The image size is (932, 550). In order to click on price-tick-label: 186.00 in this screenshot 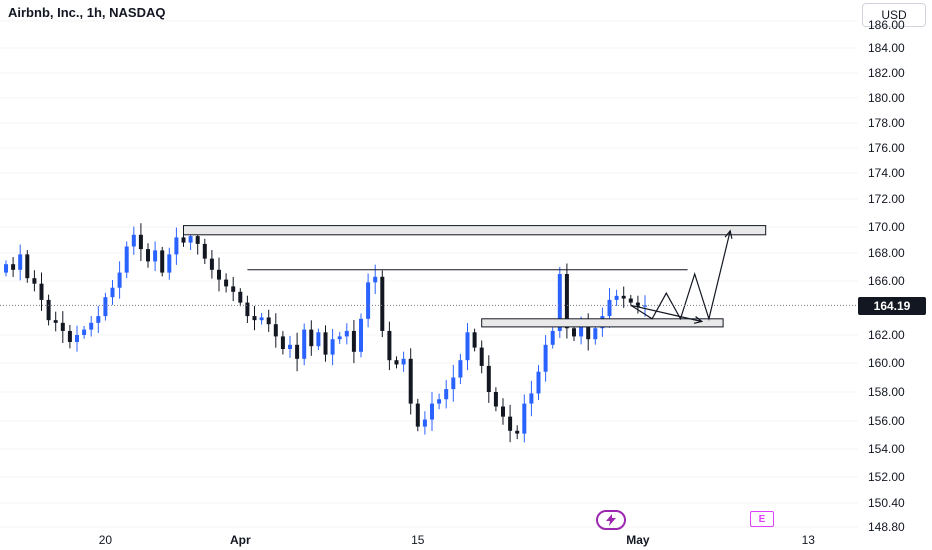, I will do `click(886, 25)`.